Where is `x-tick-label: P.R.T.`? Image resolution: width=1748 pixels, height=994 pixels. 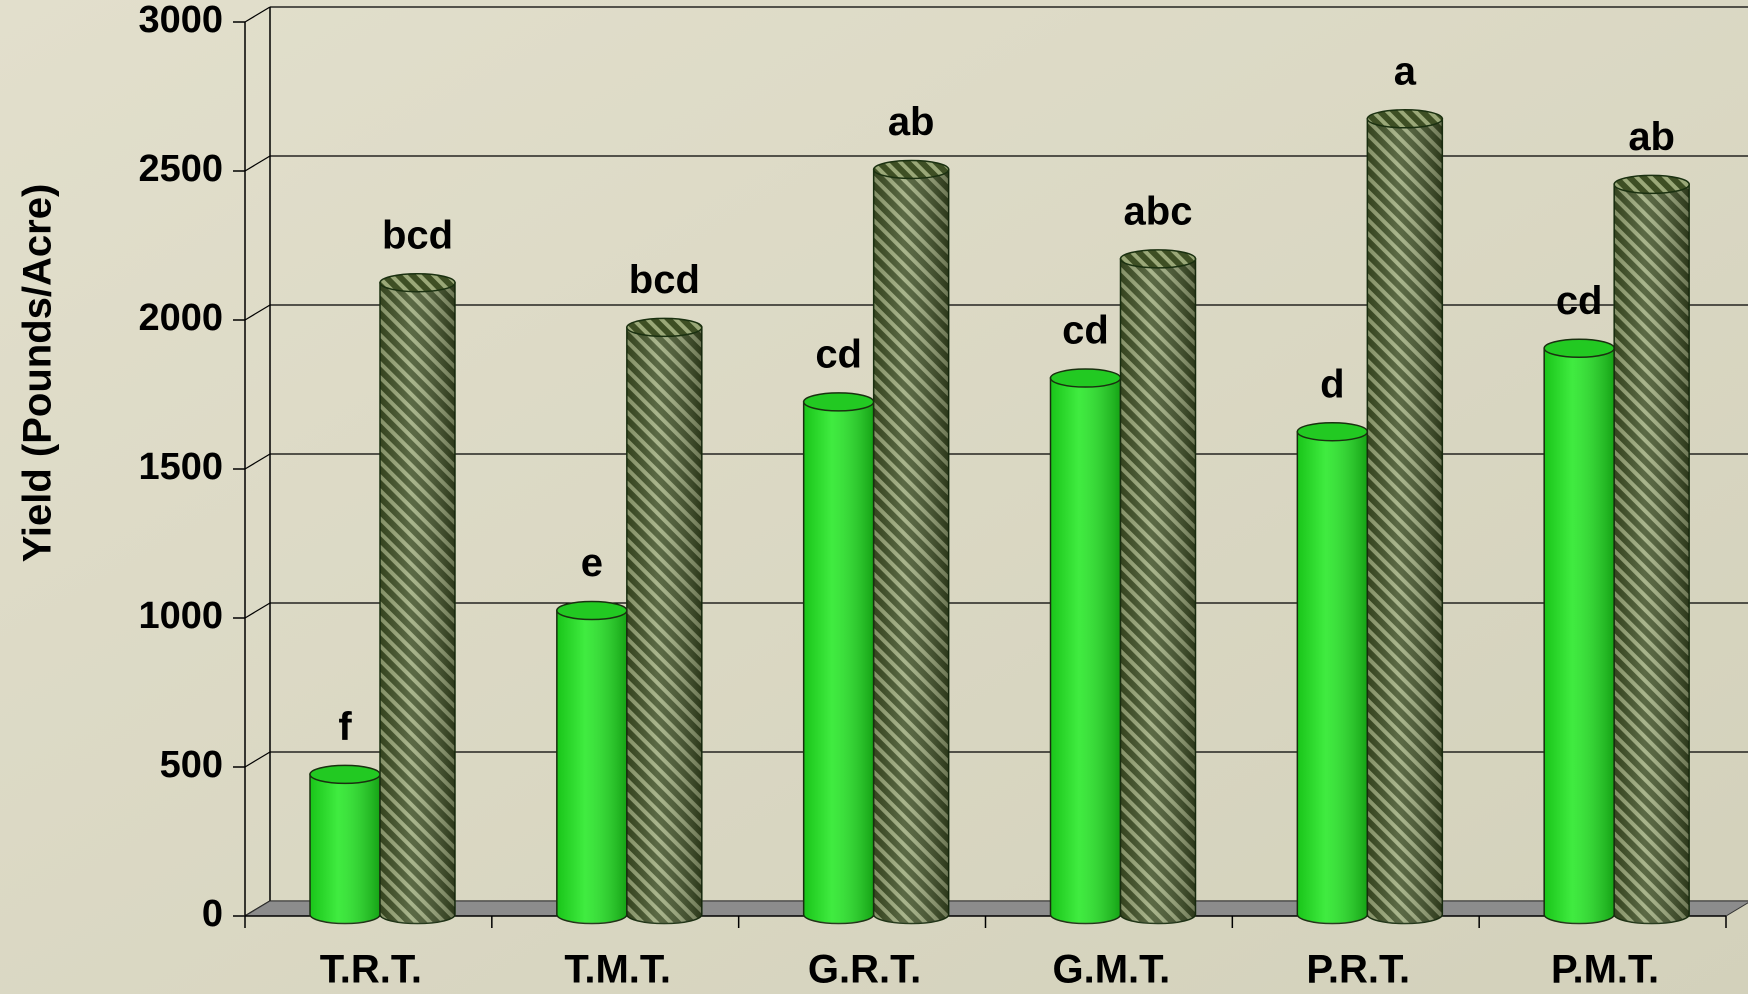 x-tick-label: P.R.T. is located at coordinates (1358, 970).